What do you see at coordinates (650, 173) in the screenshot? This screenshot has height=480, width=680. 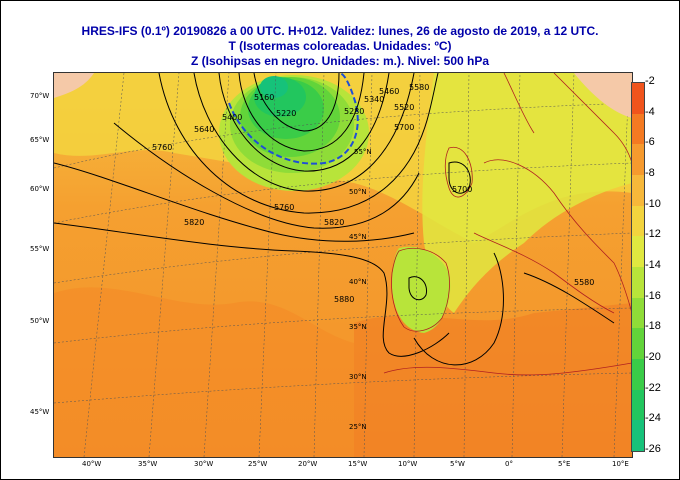 I see `colorbar-tick-label: -8` at bounding box center [650, 173].